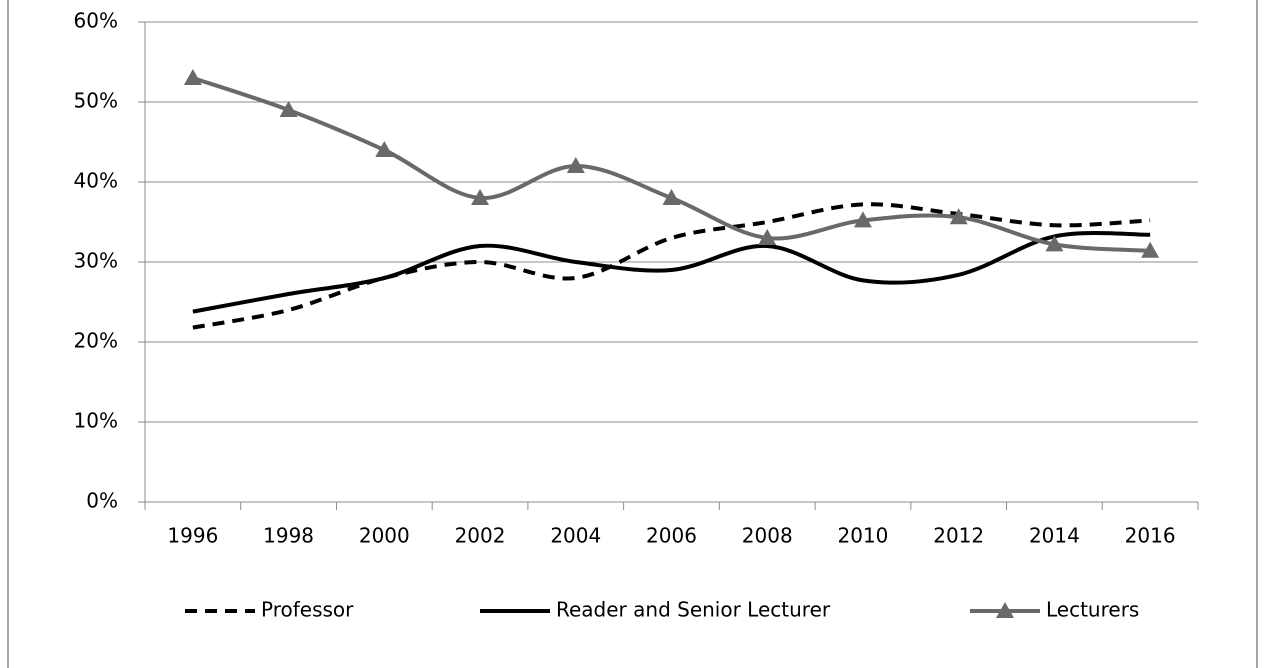 This screenshot has width=1265, height=668. I want to click on x-tick-label: 2012, so click(958, 536).